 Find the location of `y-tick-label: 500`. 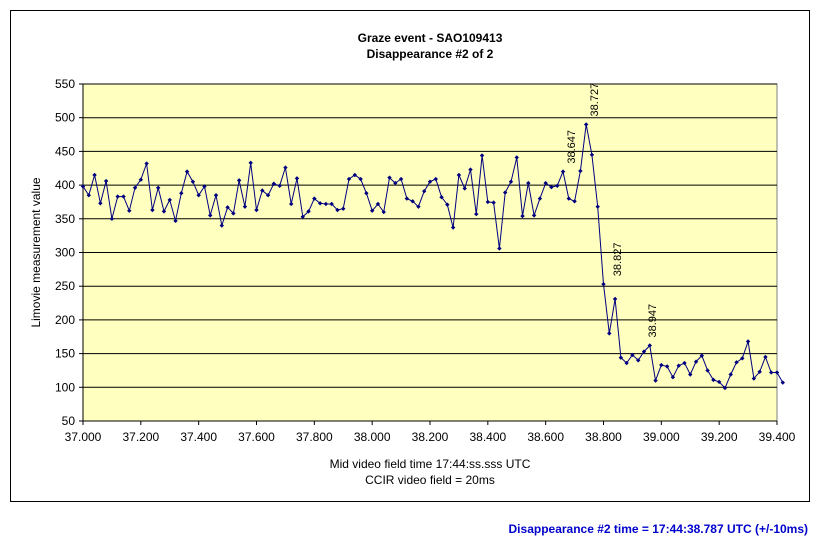

y-tick-label: 500 is located at coordinates (65, 118).